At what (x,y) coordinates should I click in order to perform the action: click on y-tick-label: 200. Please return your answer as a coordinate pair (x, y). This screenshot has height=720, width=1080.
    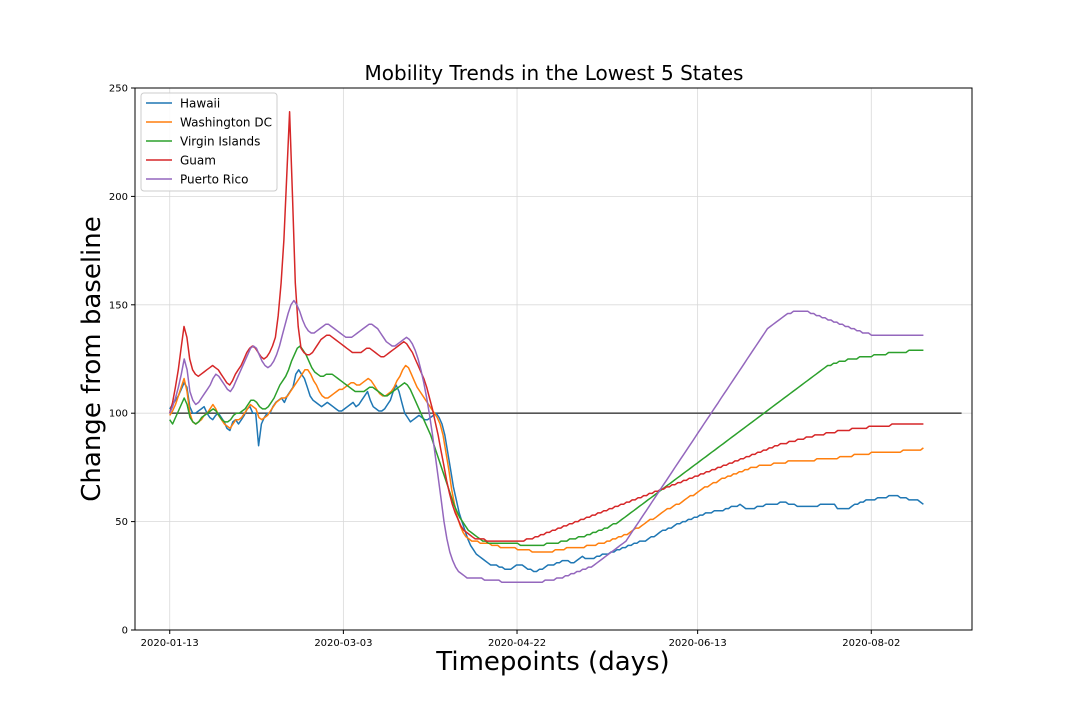
    Looking at the image, I should click on (118, 197).